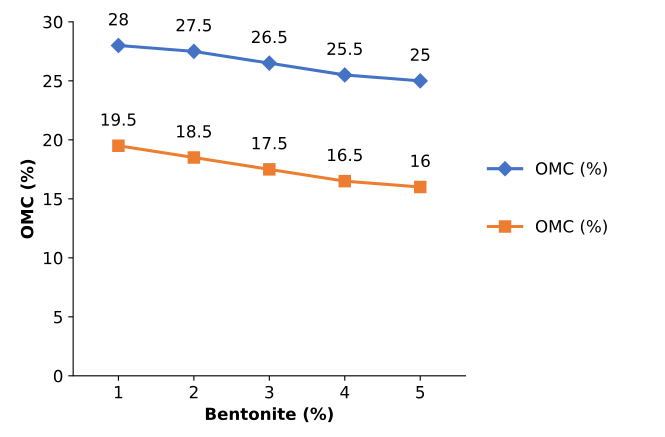  I want to click on data-label: 18.5, so click(194, 131).